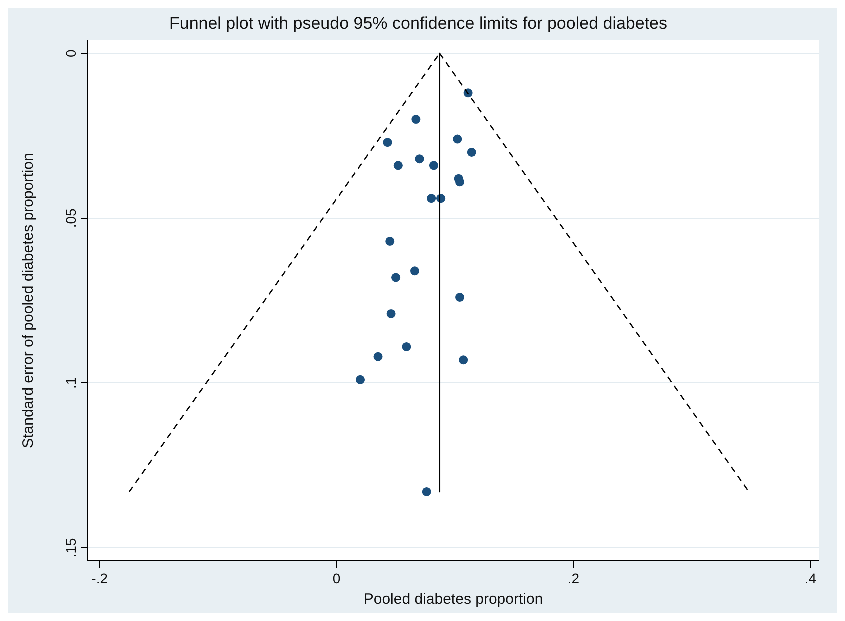  I want to click on x-axis-title: Pooled diabetes proportion, so click(454, 599).